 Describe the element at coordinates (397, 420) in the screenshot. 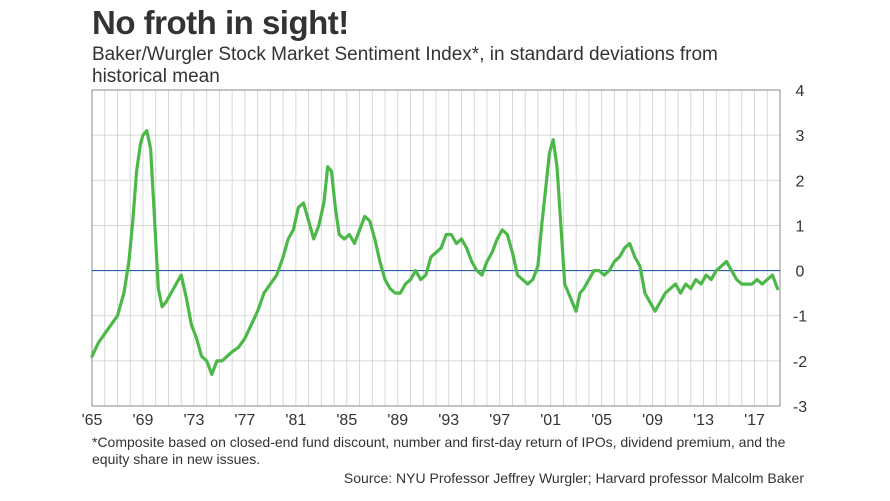

I see `x-tick-label: '89` at that location.